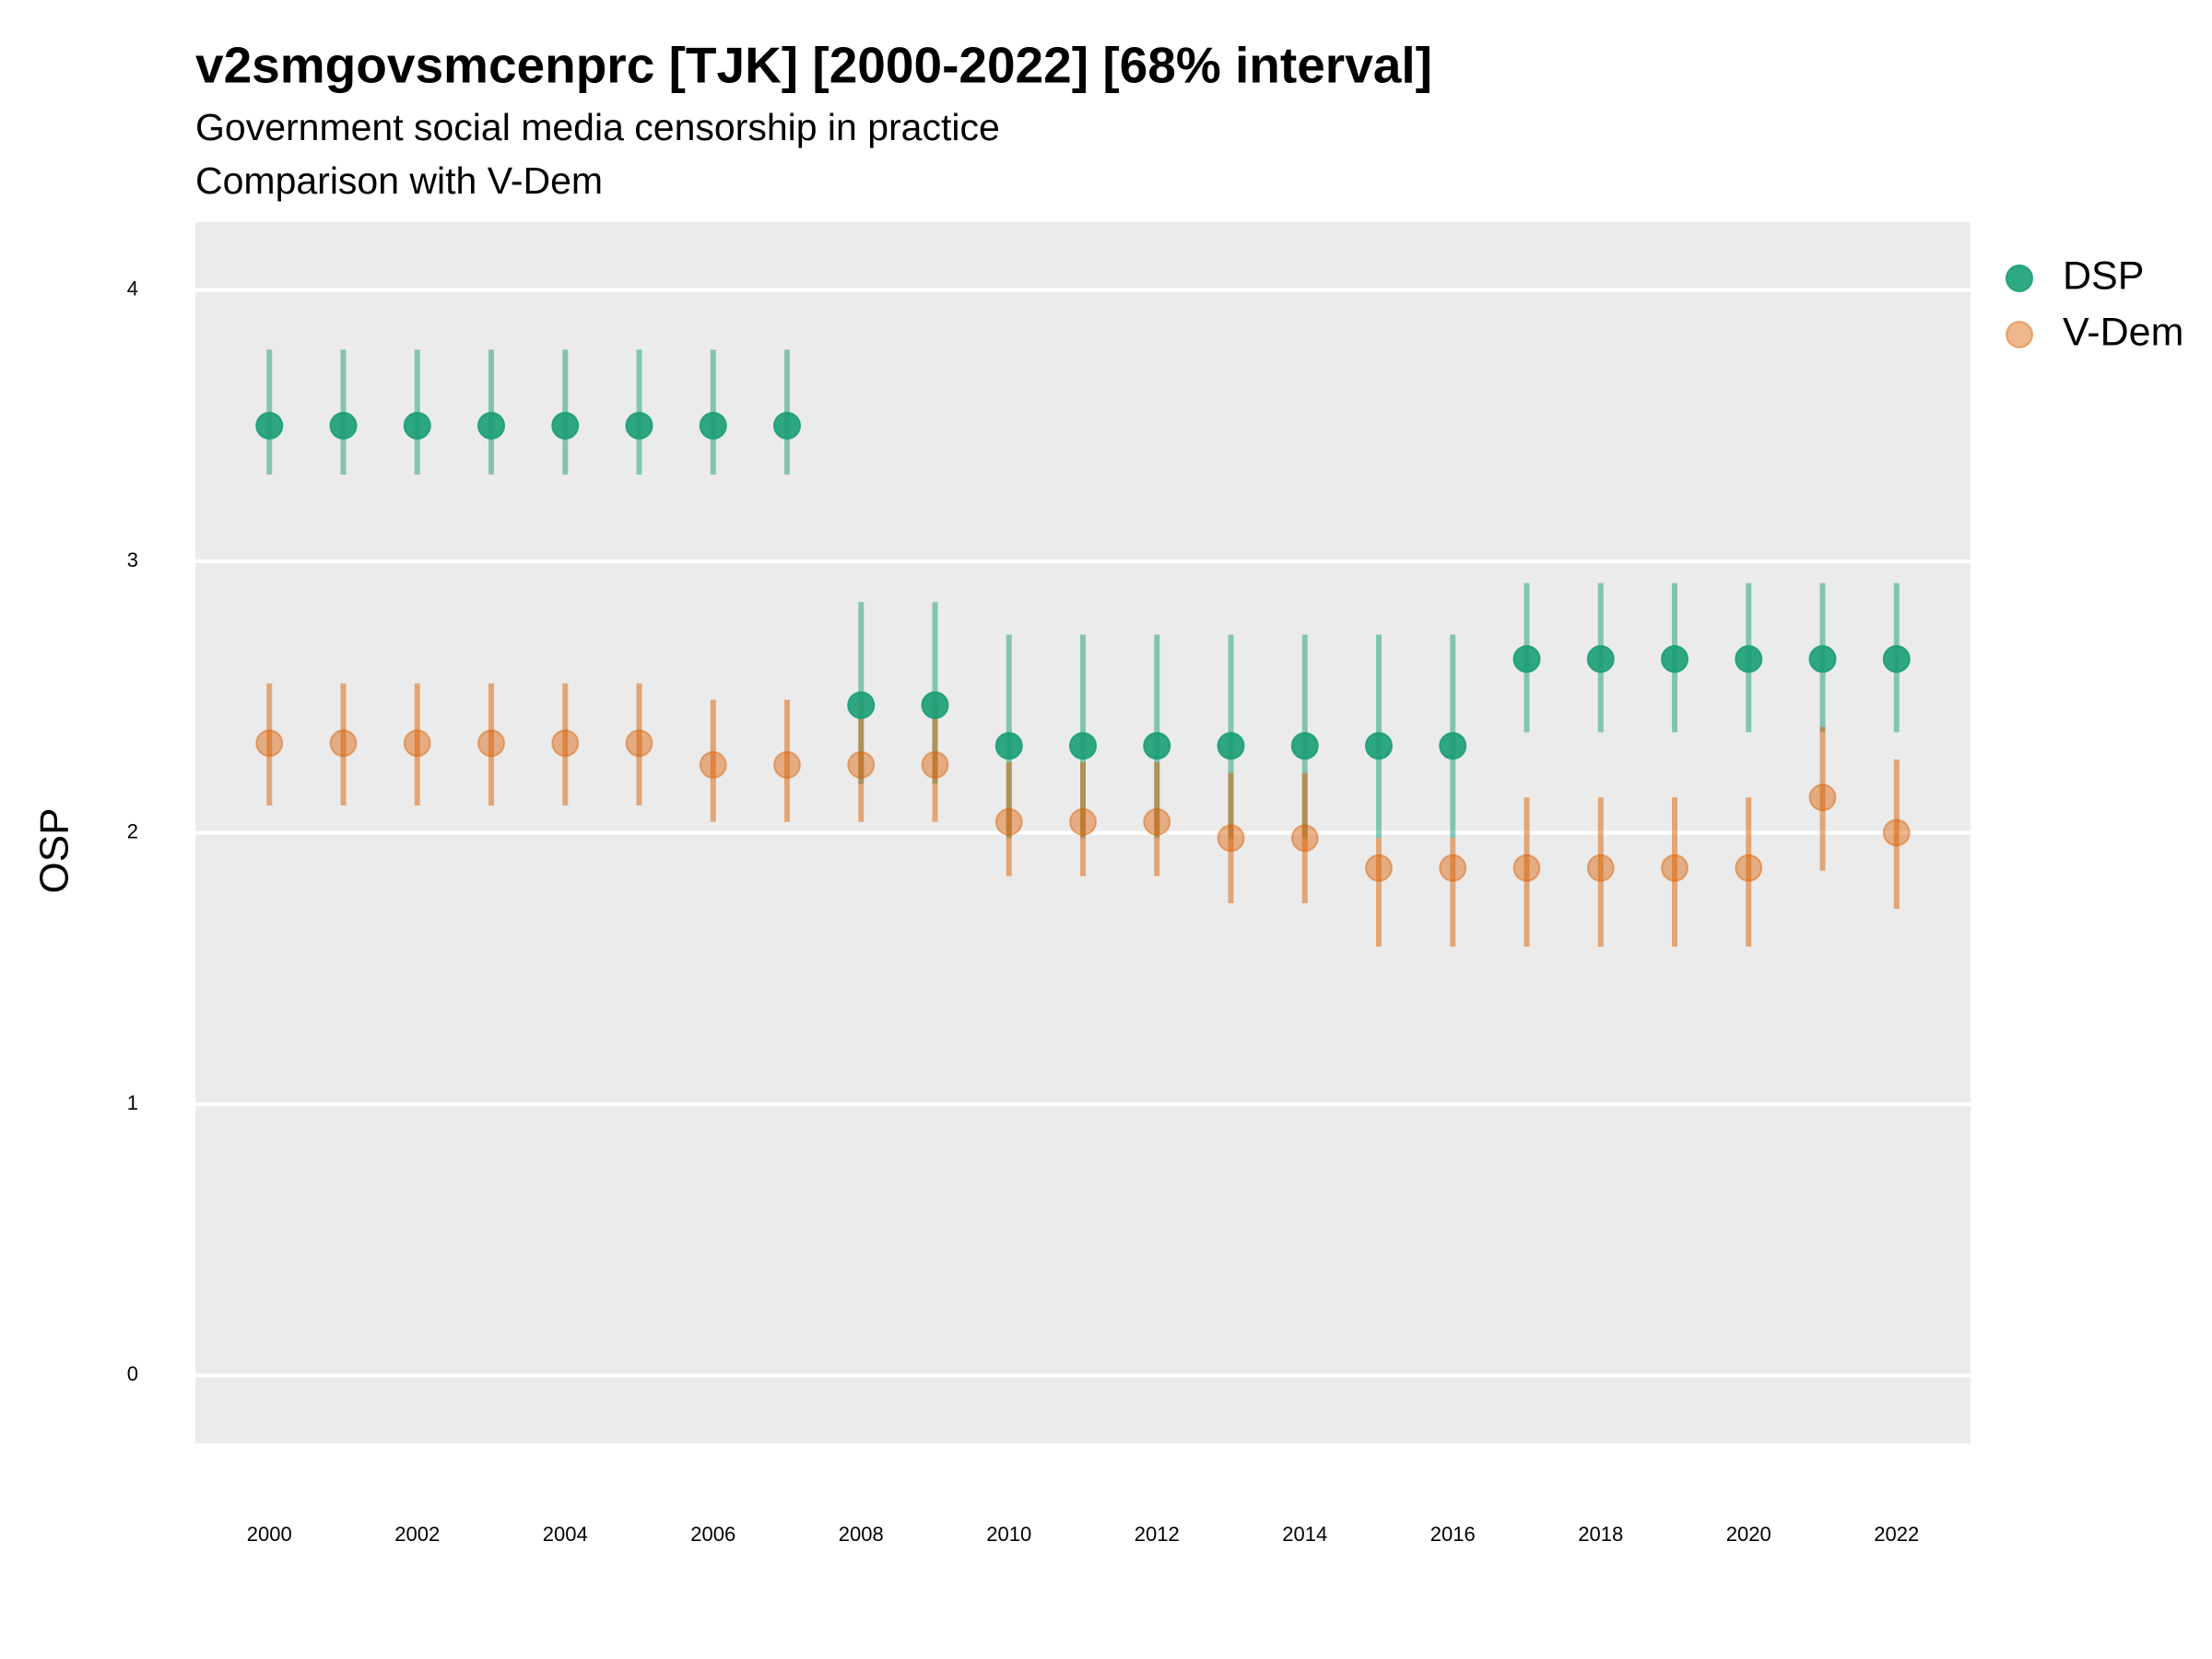 The width and height of the screenshot is (2212, 1659). Describe the element at coordinates (565, 1534) in the screenshot. I see `x-tick-label: 2004` at that location.